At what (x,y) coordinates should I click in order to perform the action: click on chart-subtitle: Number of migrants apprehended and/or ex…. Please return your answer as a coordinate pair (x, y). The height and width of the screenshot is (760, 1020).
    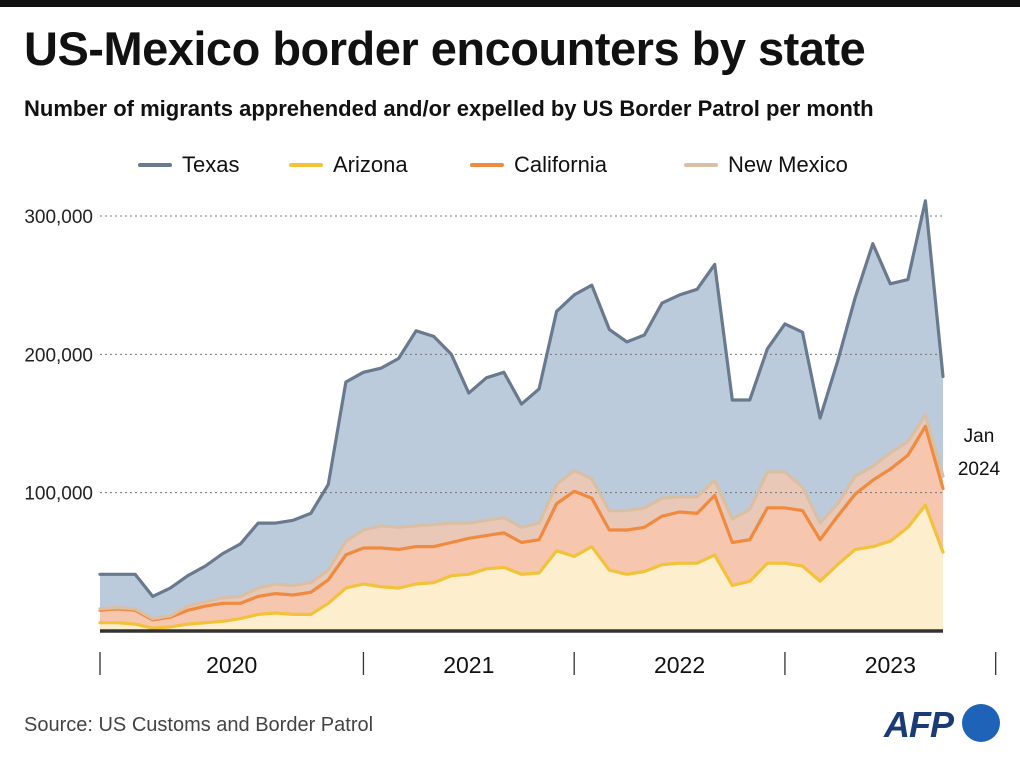
    Looking at the image, I should click on (449, 108).